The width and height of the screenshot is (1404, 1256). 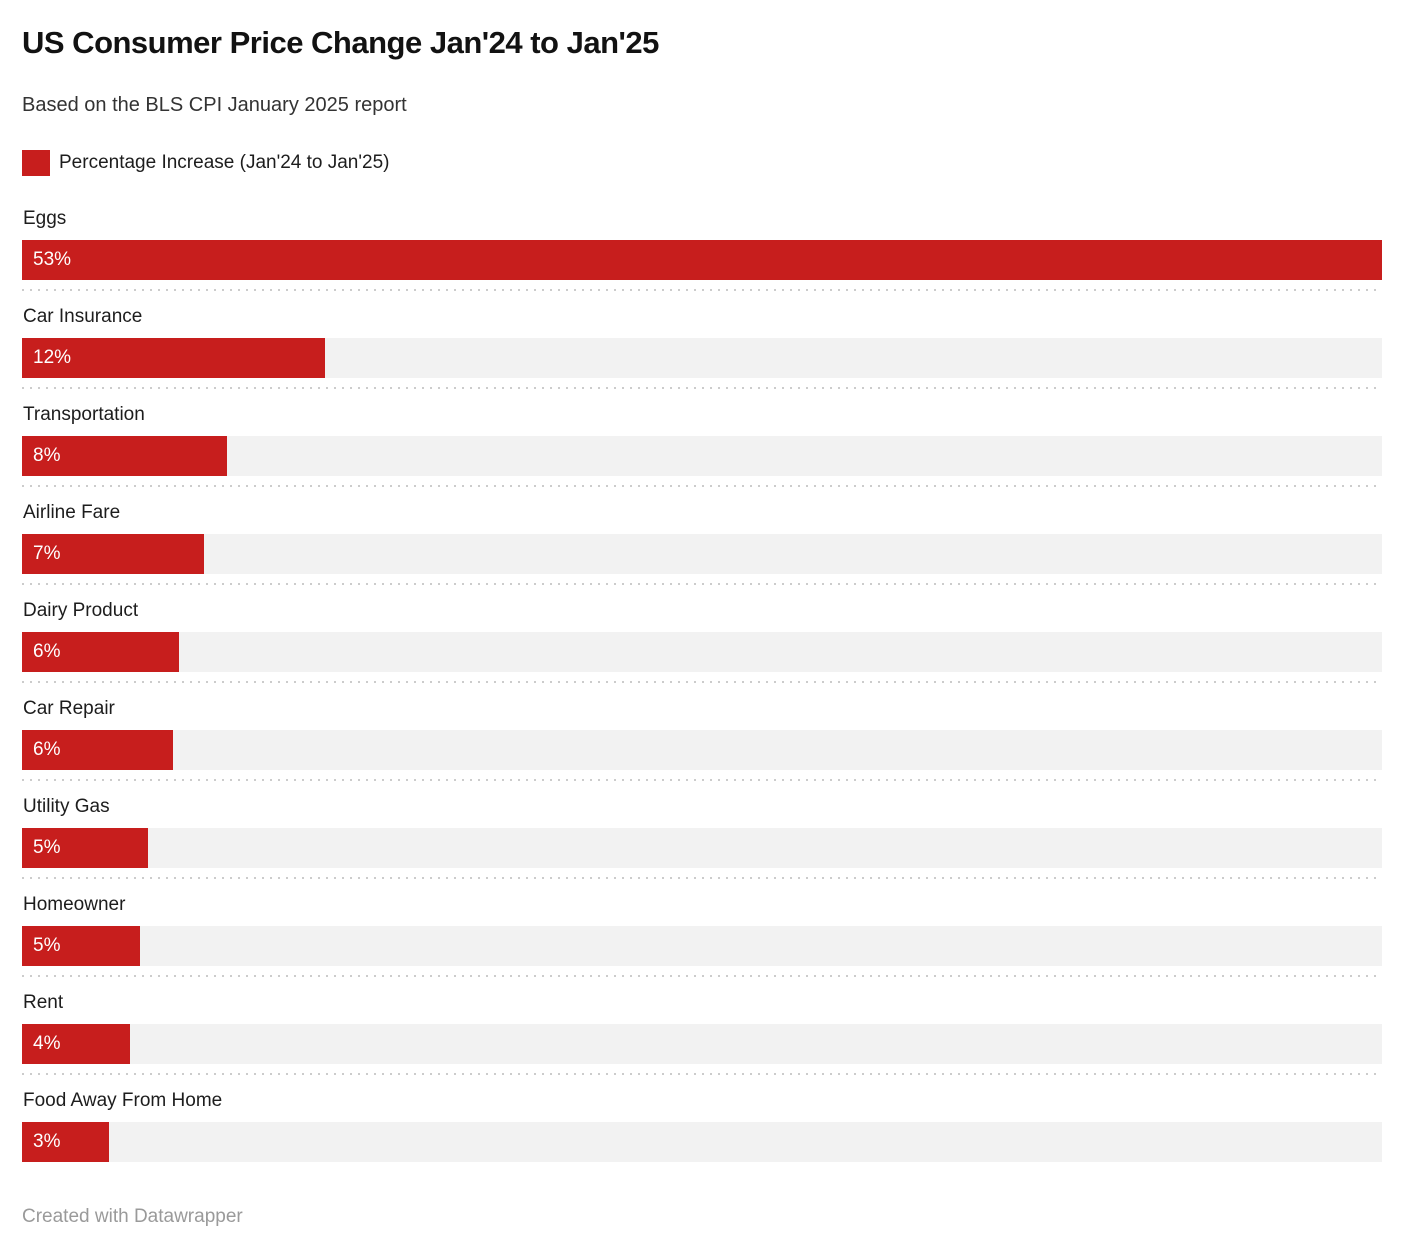 I want to click on chart-row: Car Repair 6%, so click(x=702, y=739).